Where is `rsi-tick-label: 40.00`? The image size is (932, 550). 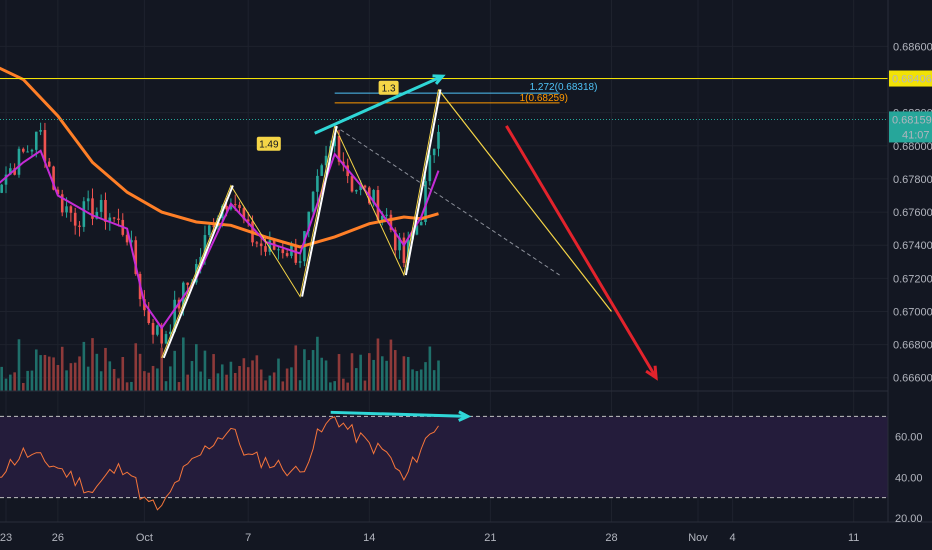
rsi-tick-label: 40.00 is located at coordinates (909, 478).